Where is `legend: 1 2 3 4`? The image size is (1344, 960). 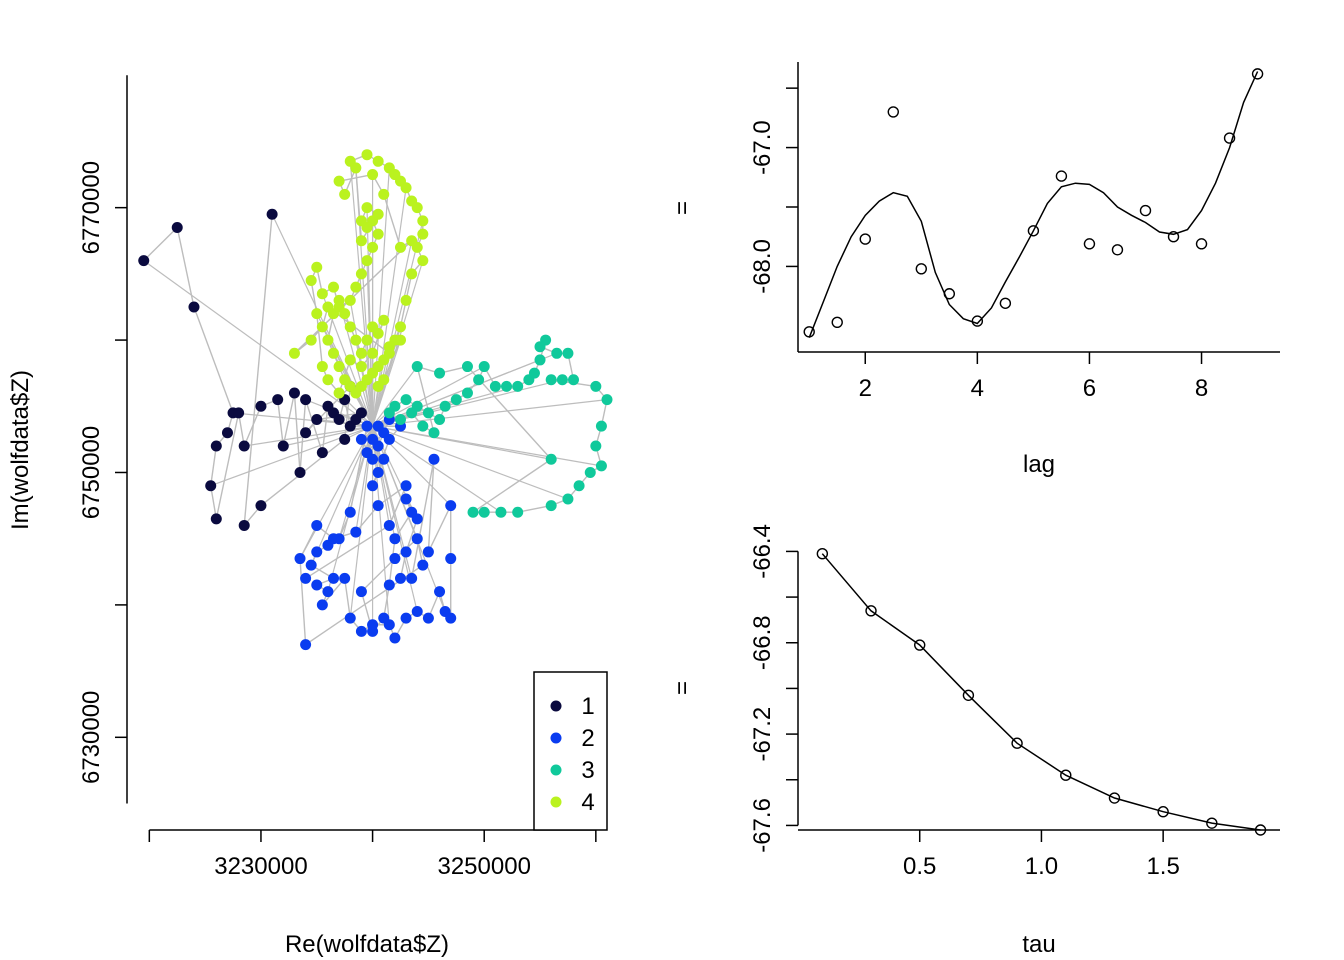
legend: 1 2 3 4 is located at coordinates (570, 751).